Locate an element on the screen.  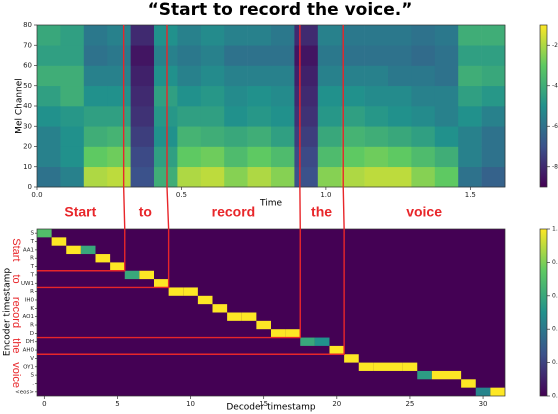
colorbar-tick-label: -20 is located at coordinates (555, 45).